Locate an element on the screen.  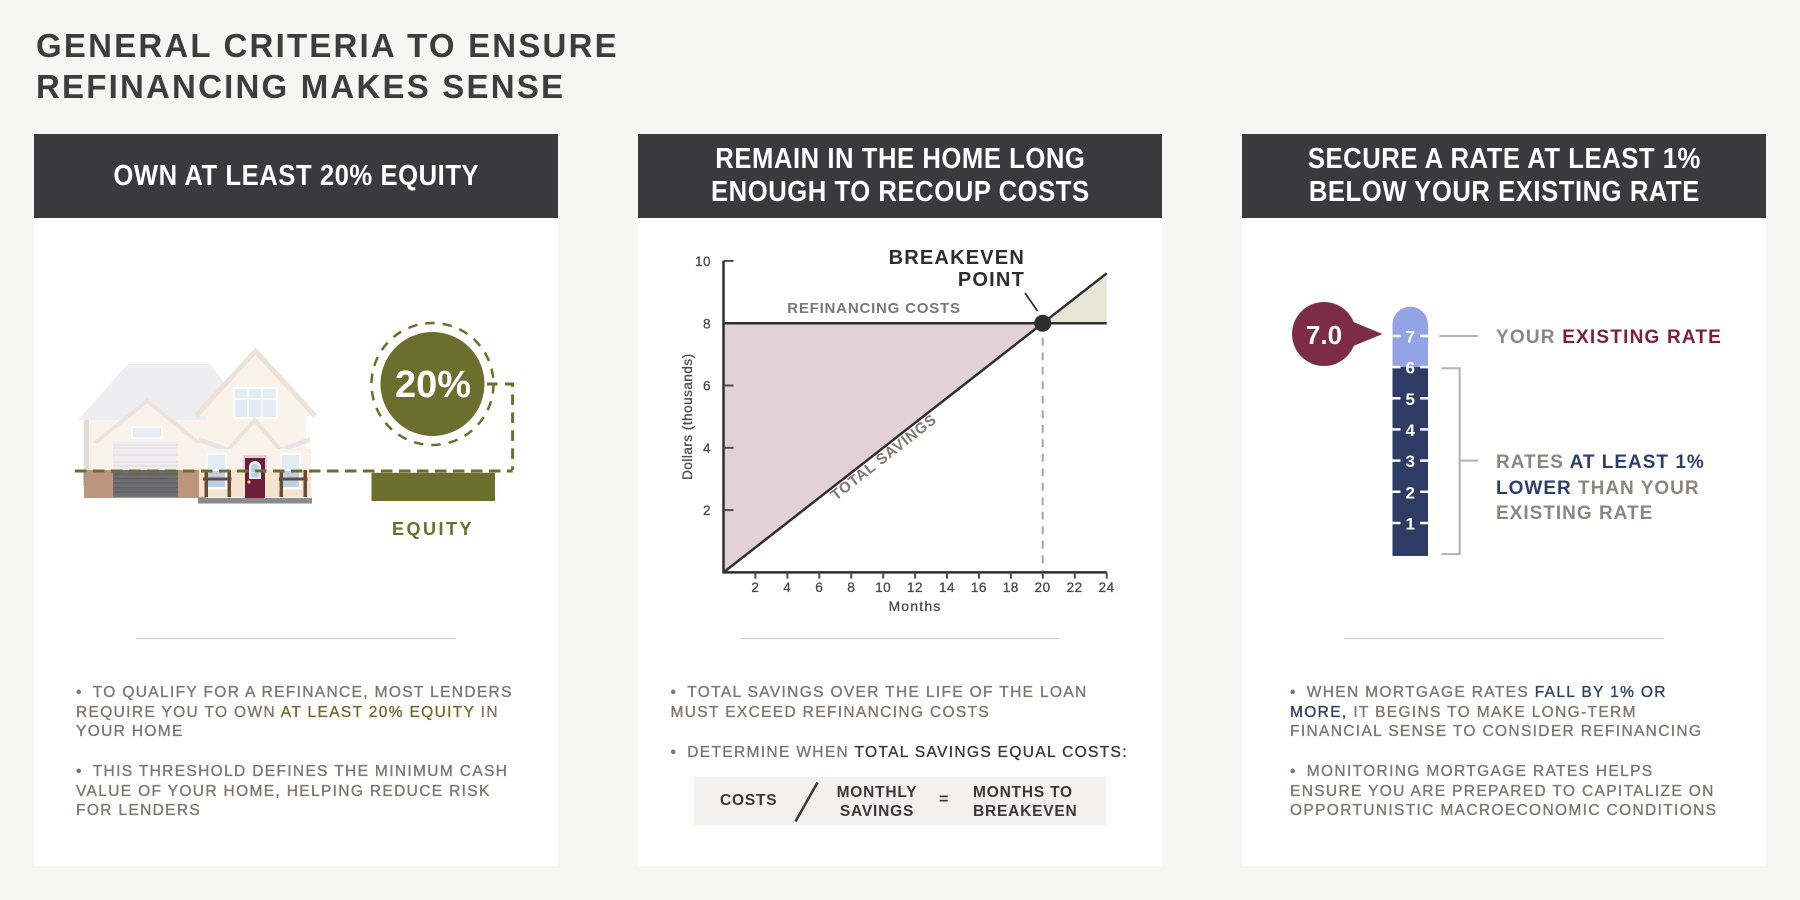
svg-text: 18 is located at coordinates (1011, 587).